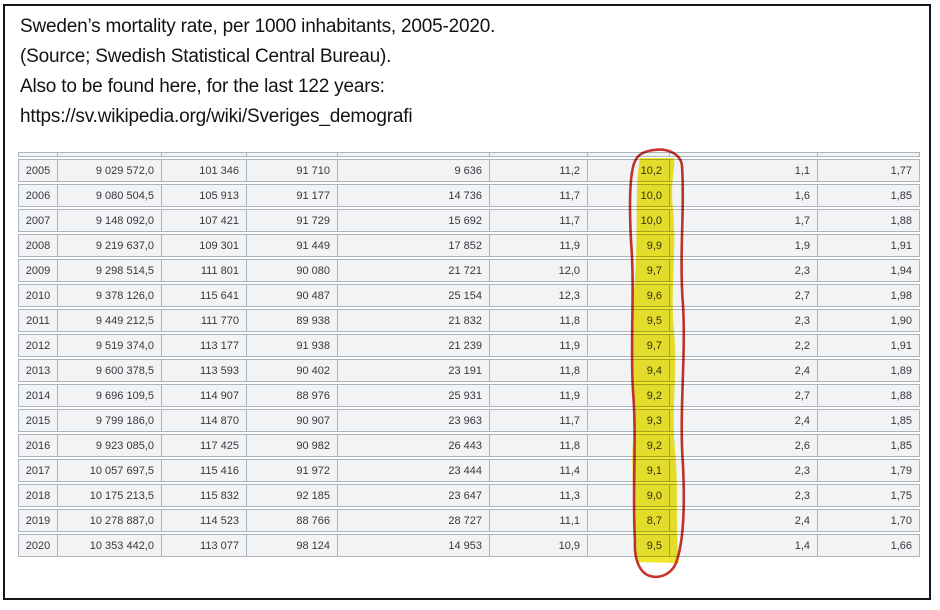  What do you see at coordinates (110, 420) in the screenshot?
I see `table-cell: 9 799 186,0` at bounding box center [110, 420].